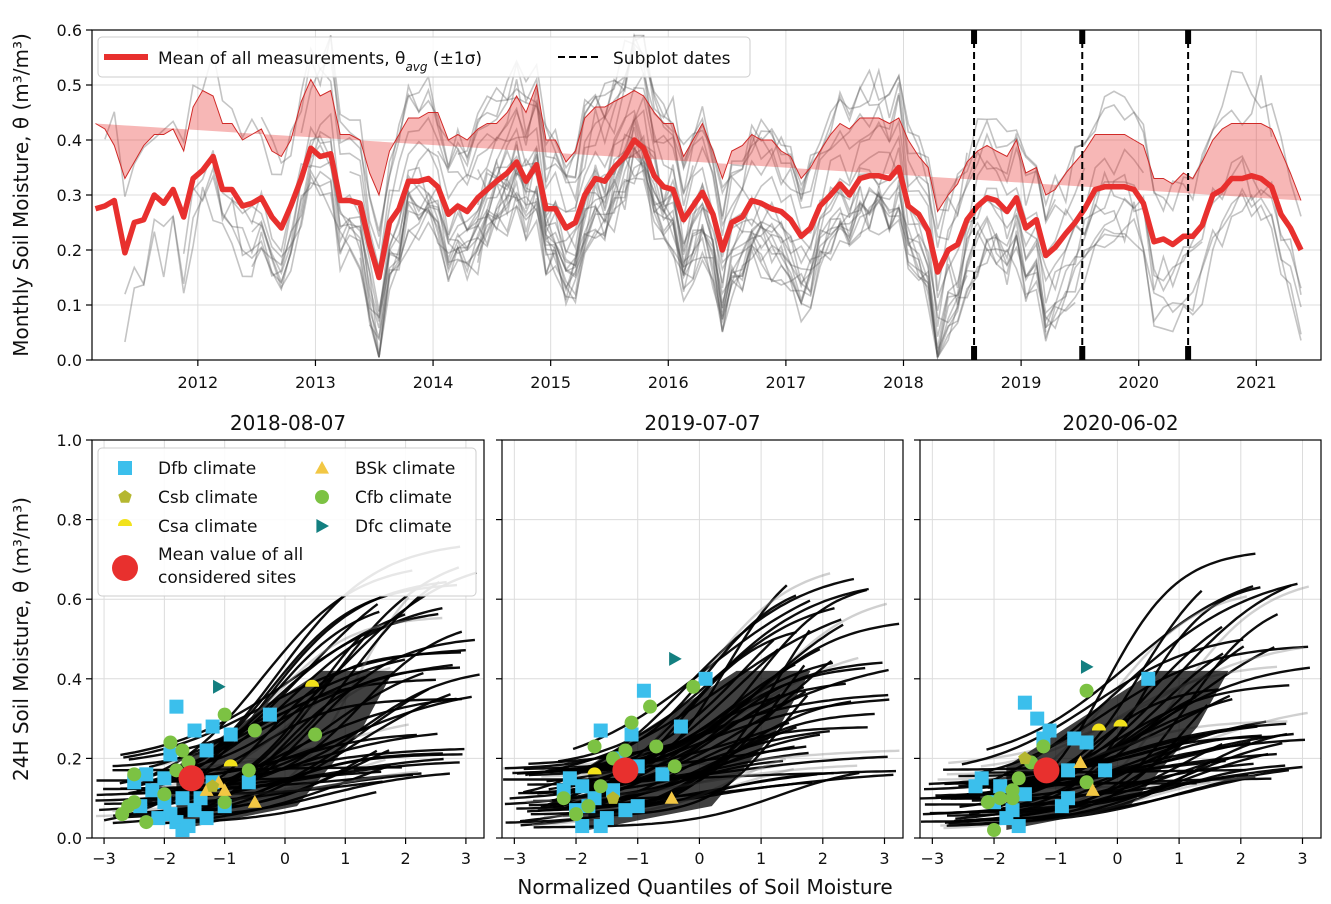 The height and width of the screenshot is (904, 1331). I want to click on legend-label: Cfb climate, so click(403, 498).